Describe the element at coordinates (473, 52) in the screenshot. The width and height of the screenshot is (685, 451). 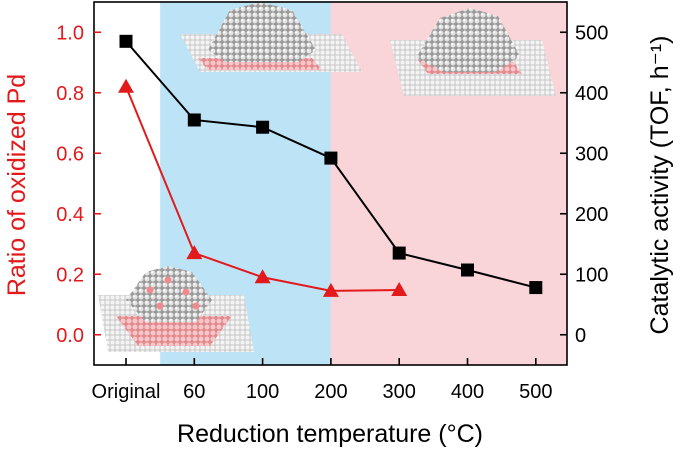
I see `nanoparticle-illustration-top-right` at that location.